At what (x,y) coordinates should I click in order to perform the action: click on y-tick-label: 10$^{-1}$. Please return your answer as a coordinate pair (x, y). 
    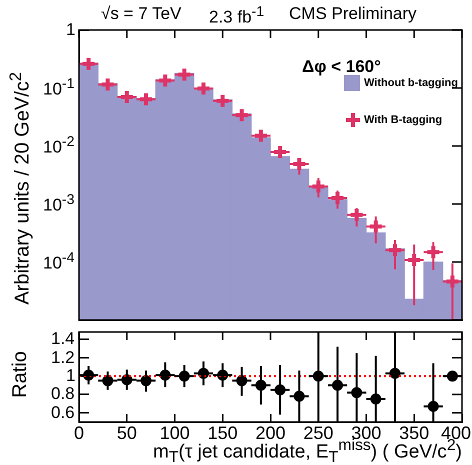
    Looking at the image, I should click on (59, 88).